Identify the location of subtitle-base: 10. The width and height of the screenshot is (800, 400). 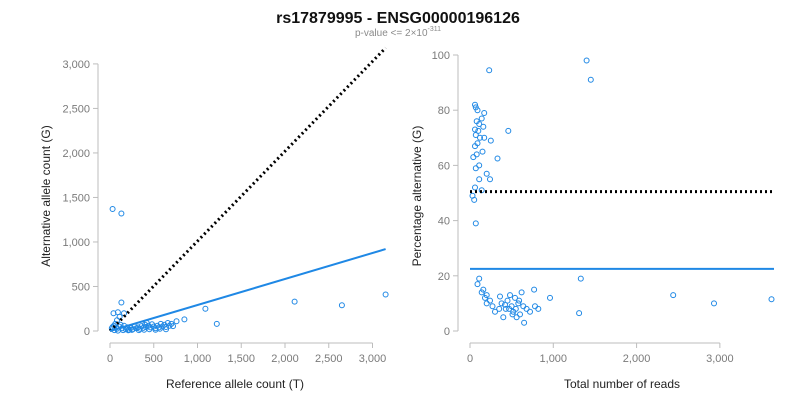
(422, 33).